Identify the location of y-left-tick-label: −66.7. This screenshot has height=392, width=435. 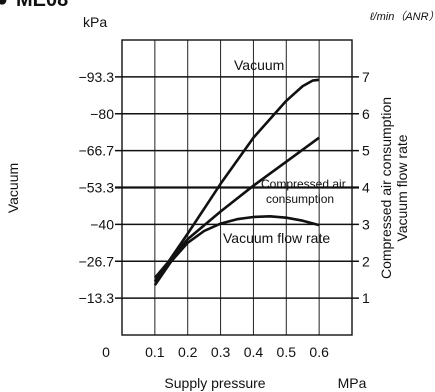
(97, 151).